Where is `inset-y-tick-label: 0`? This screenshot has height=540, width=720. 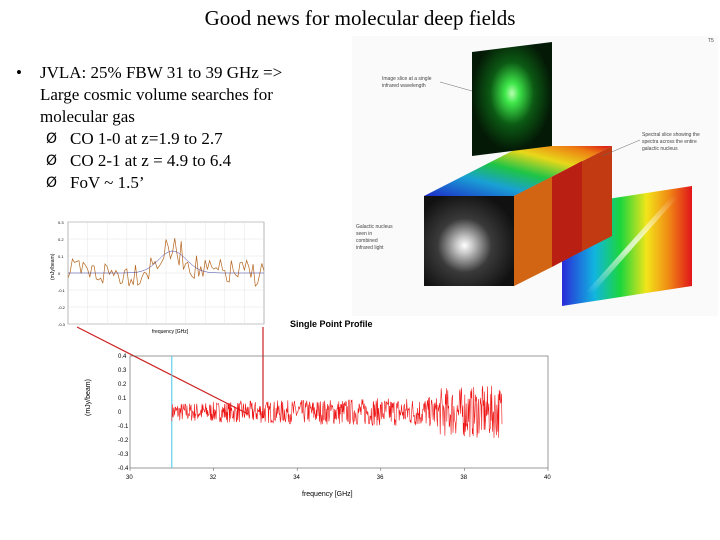 inset-y-tick-label: 0 is located at coordinates (59, 273).